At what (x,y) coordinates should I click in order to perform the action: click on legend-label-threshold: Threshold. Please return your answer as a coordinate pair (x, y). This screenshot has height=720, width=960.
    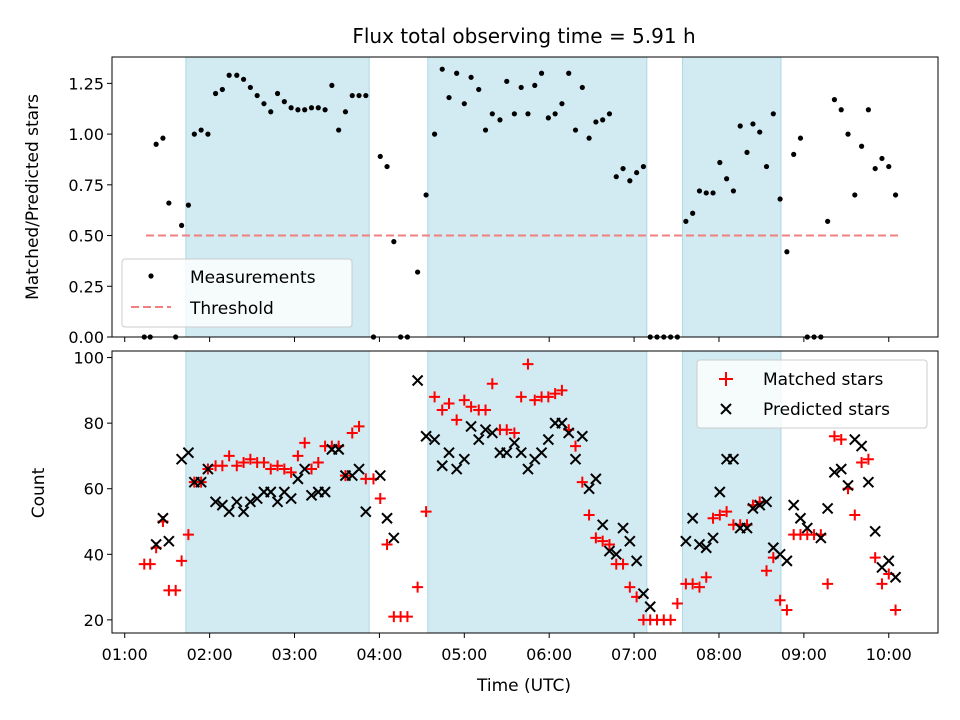
    Looking at the image, I should click on (231, 309).